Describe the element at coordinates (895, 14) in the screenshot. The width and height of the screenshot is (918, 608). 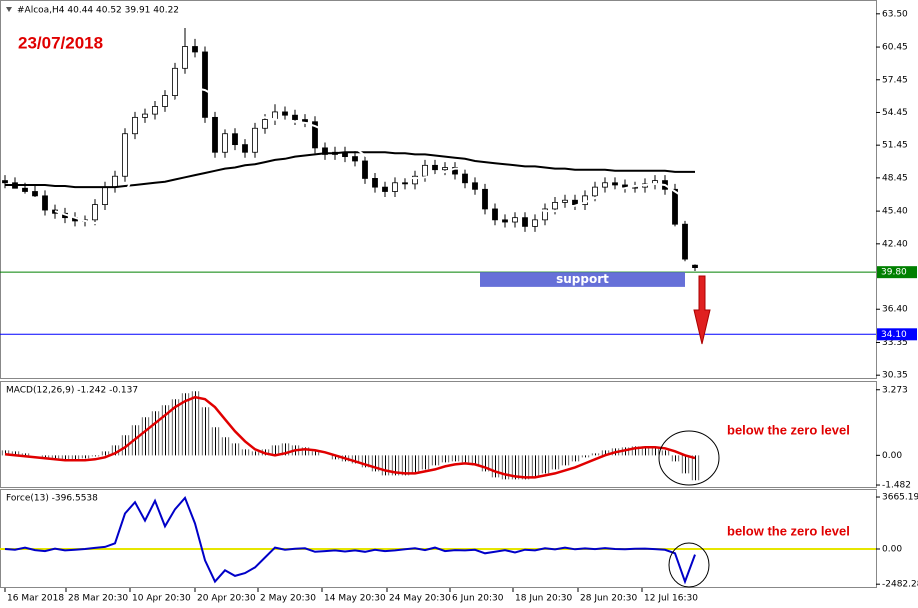
I see `y-tick-label: 63.50` at that location.